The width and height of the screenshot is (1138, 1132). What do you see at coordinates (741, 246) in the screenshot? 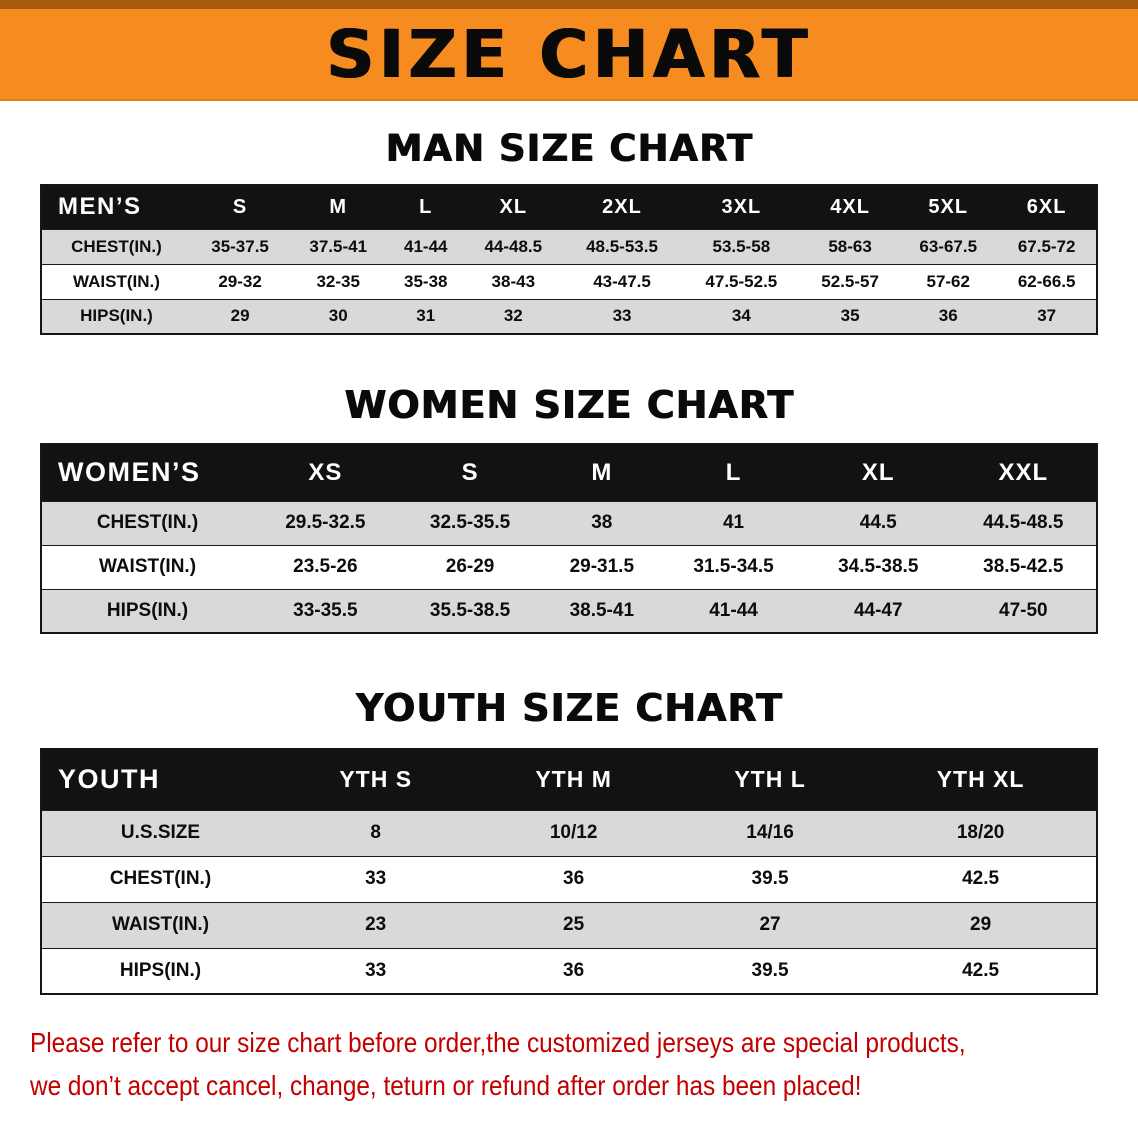
I see `size-value-cell: 53.5-58` at bounding box center [741, 246].